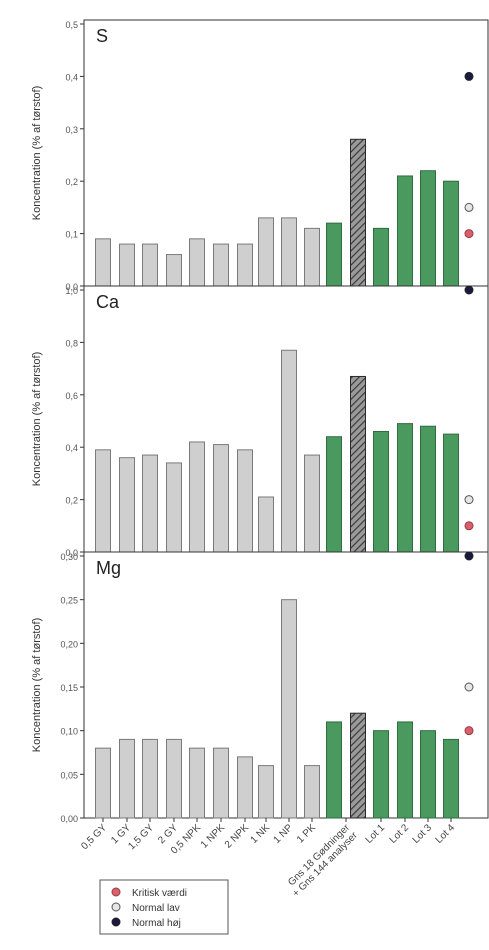  I want to click on x-tick-label: 1,5 GY, so click(141, 837).